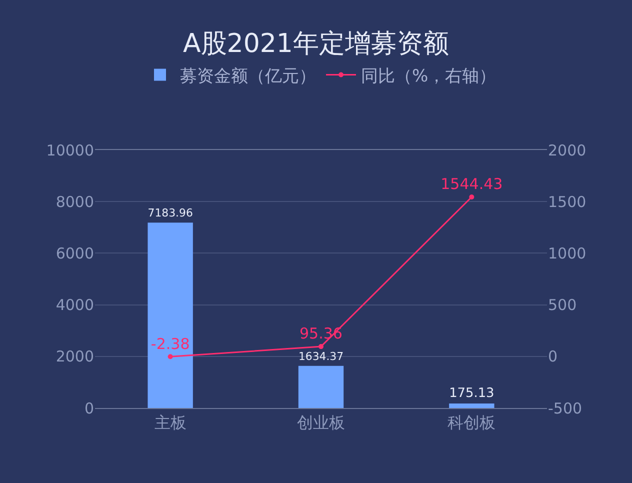 The image size is (632, 483). I want to click on y-tick-label: 6000, so click(75, 253).